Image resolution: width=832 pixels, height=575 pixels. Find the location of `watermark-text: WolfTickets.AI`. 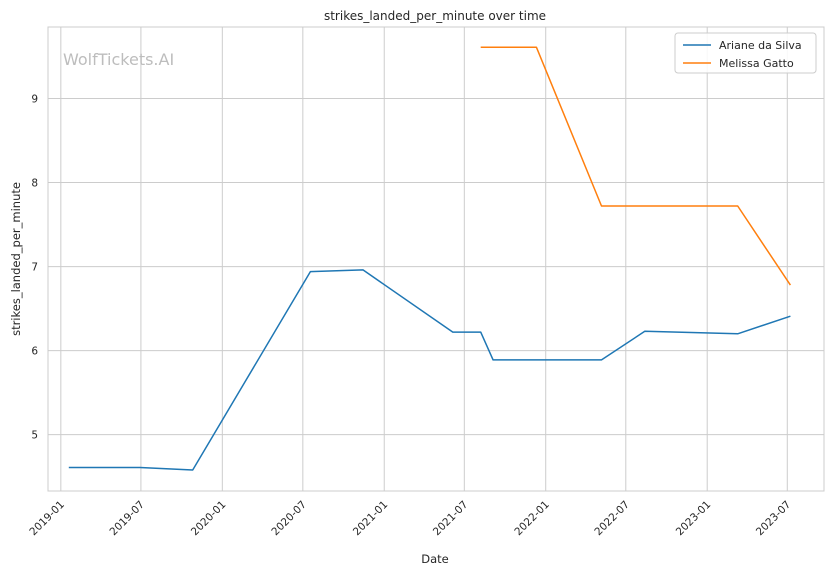

watermark-text: WolfTickets.AI is located at coordinates (118, 59).